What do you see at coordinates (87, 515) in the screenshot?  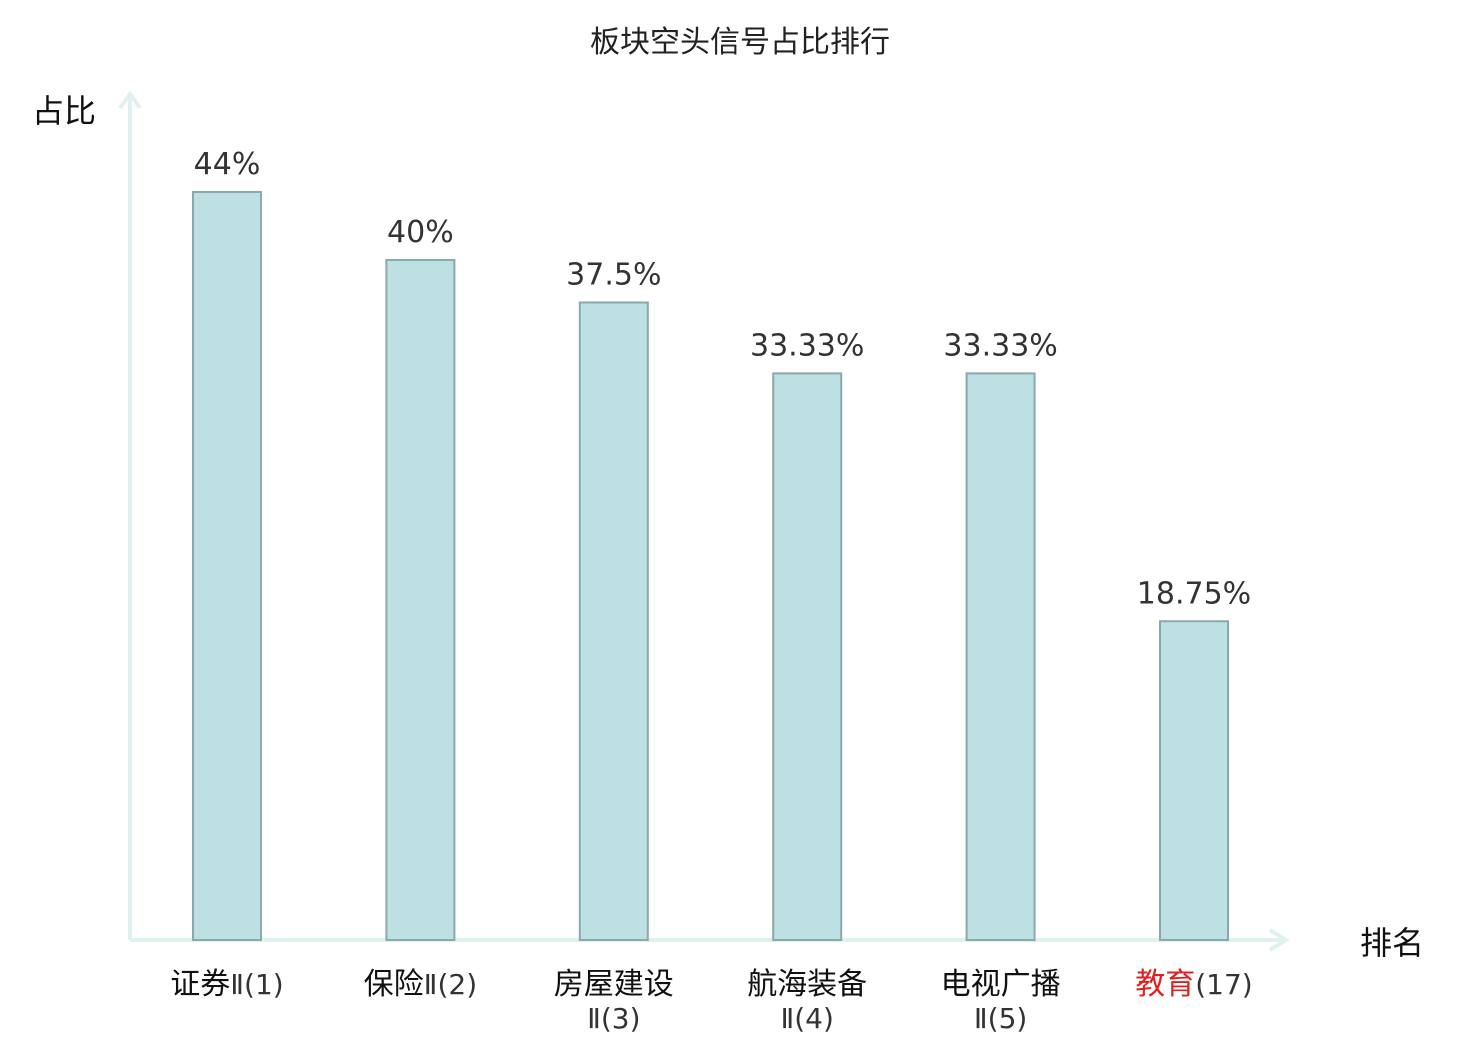 I see `y-axis: 占比` at bounding box center [87, 515].